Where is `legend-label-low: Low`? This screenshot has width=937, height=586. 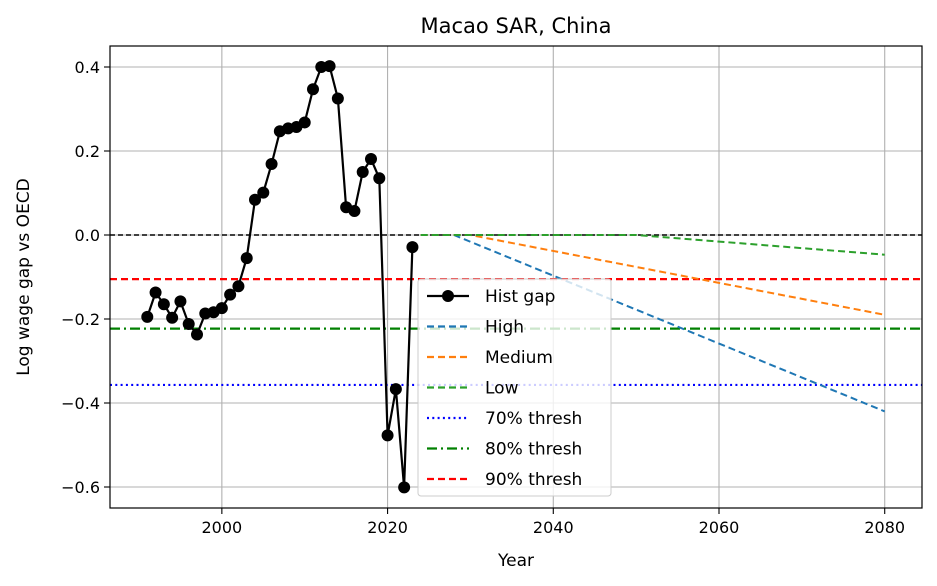
legend-label-low: Low is located at coordinates (502, 389).